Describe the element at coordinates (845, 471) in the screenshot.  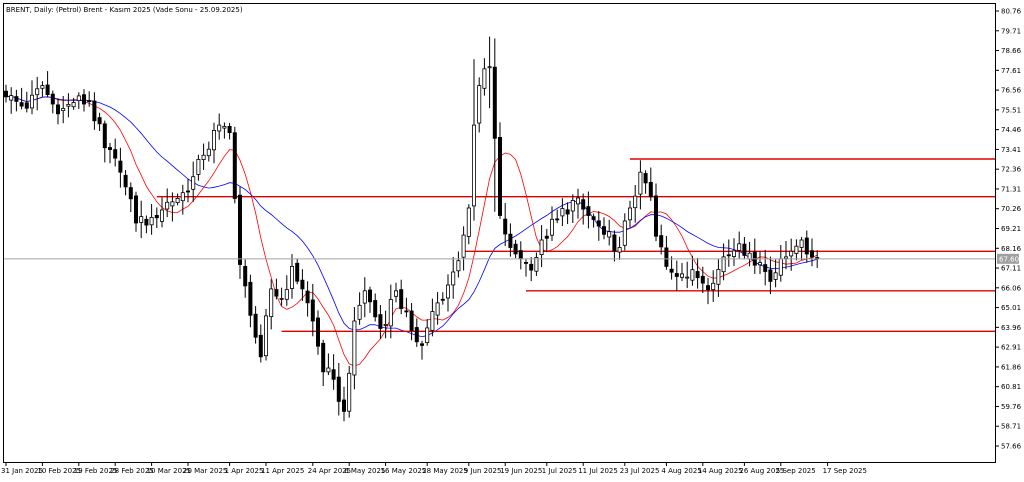
I see `x-tick-label: 17 Sep 2025` at that location.